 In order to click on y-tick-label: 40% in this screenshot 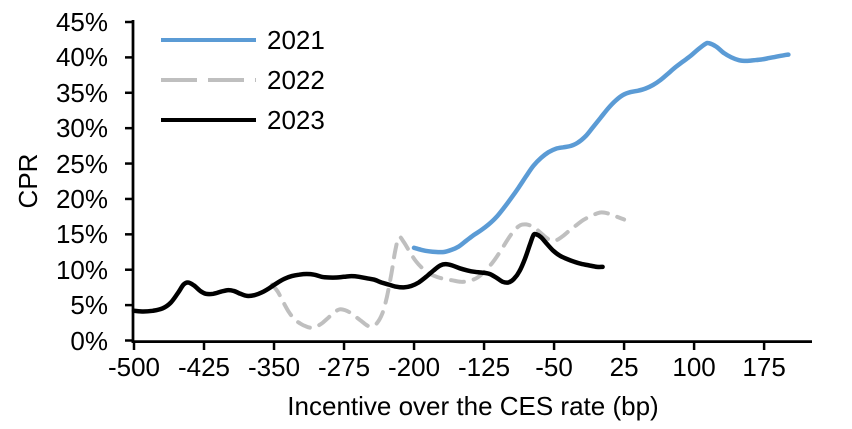, I will do `click(81, 57)`.